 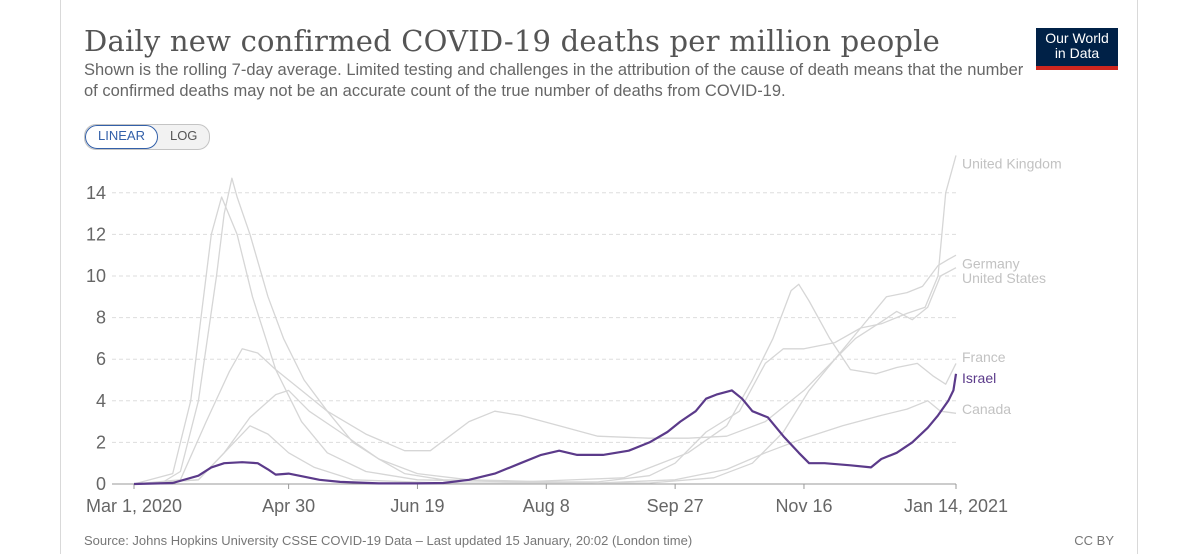 I want to click on series-label-france: France, so click(x=984, y=357).